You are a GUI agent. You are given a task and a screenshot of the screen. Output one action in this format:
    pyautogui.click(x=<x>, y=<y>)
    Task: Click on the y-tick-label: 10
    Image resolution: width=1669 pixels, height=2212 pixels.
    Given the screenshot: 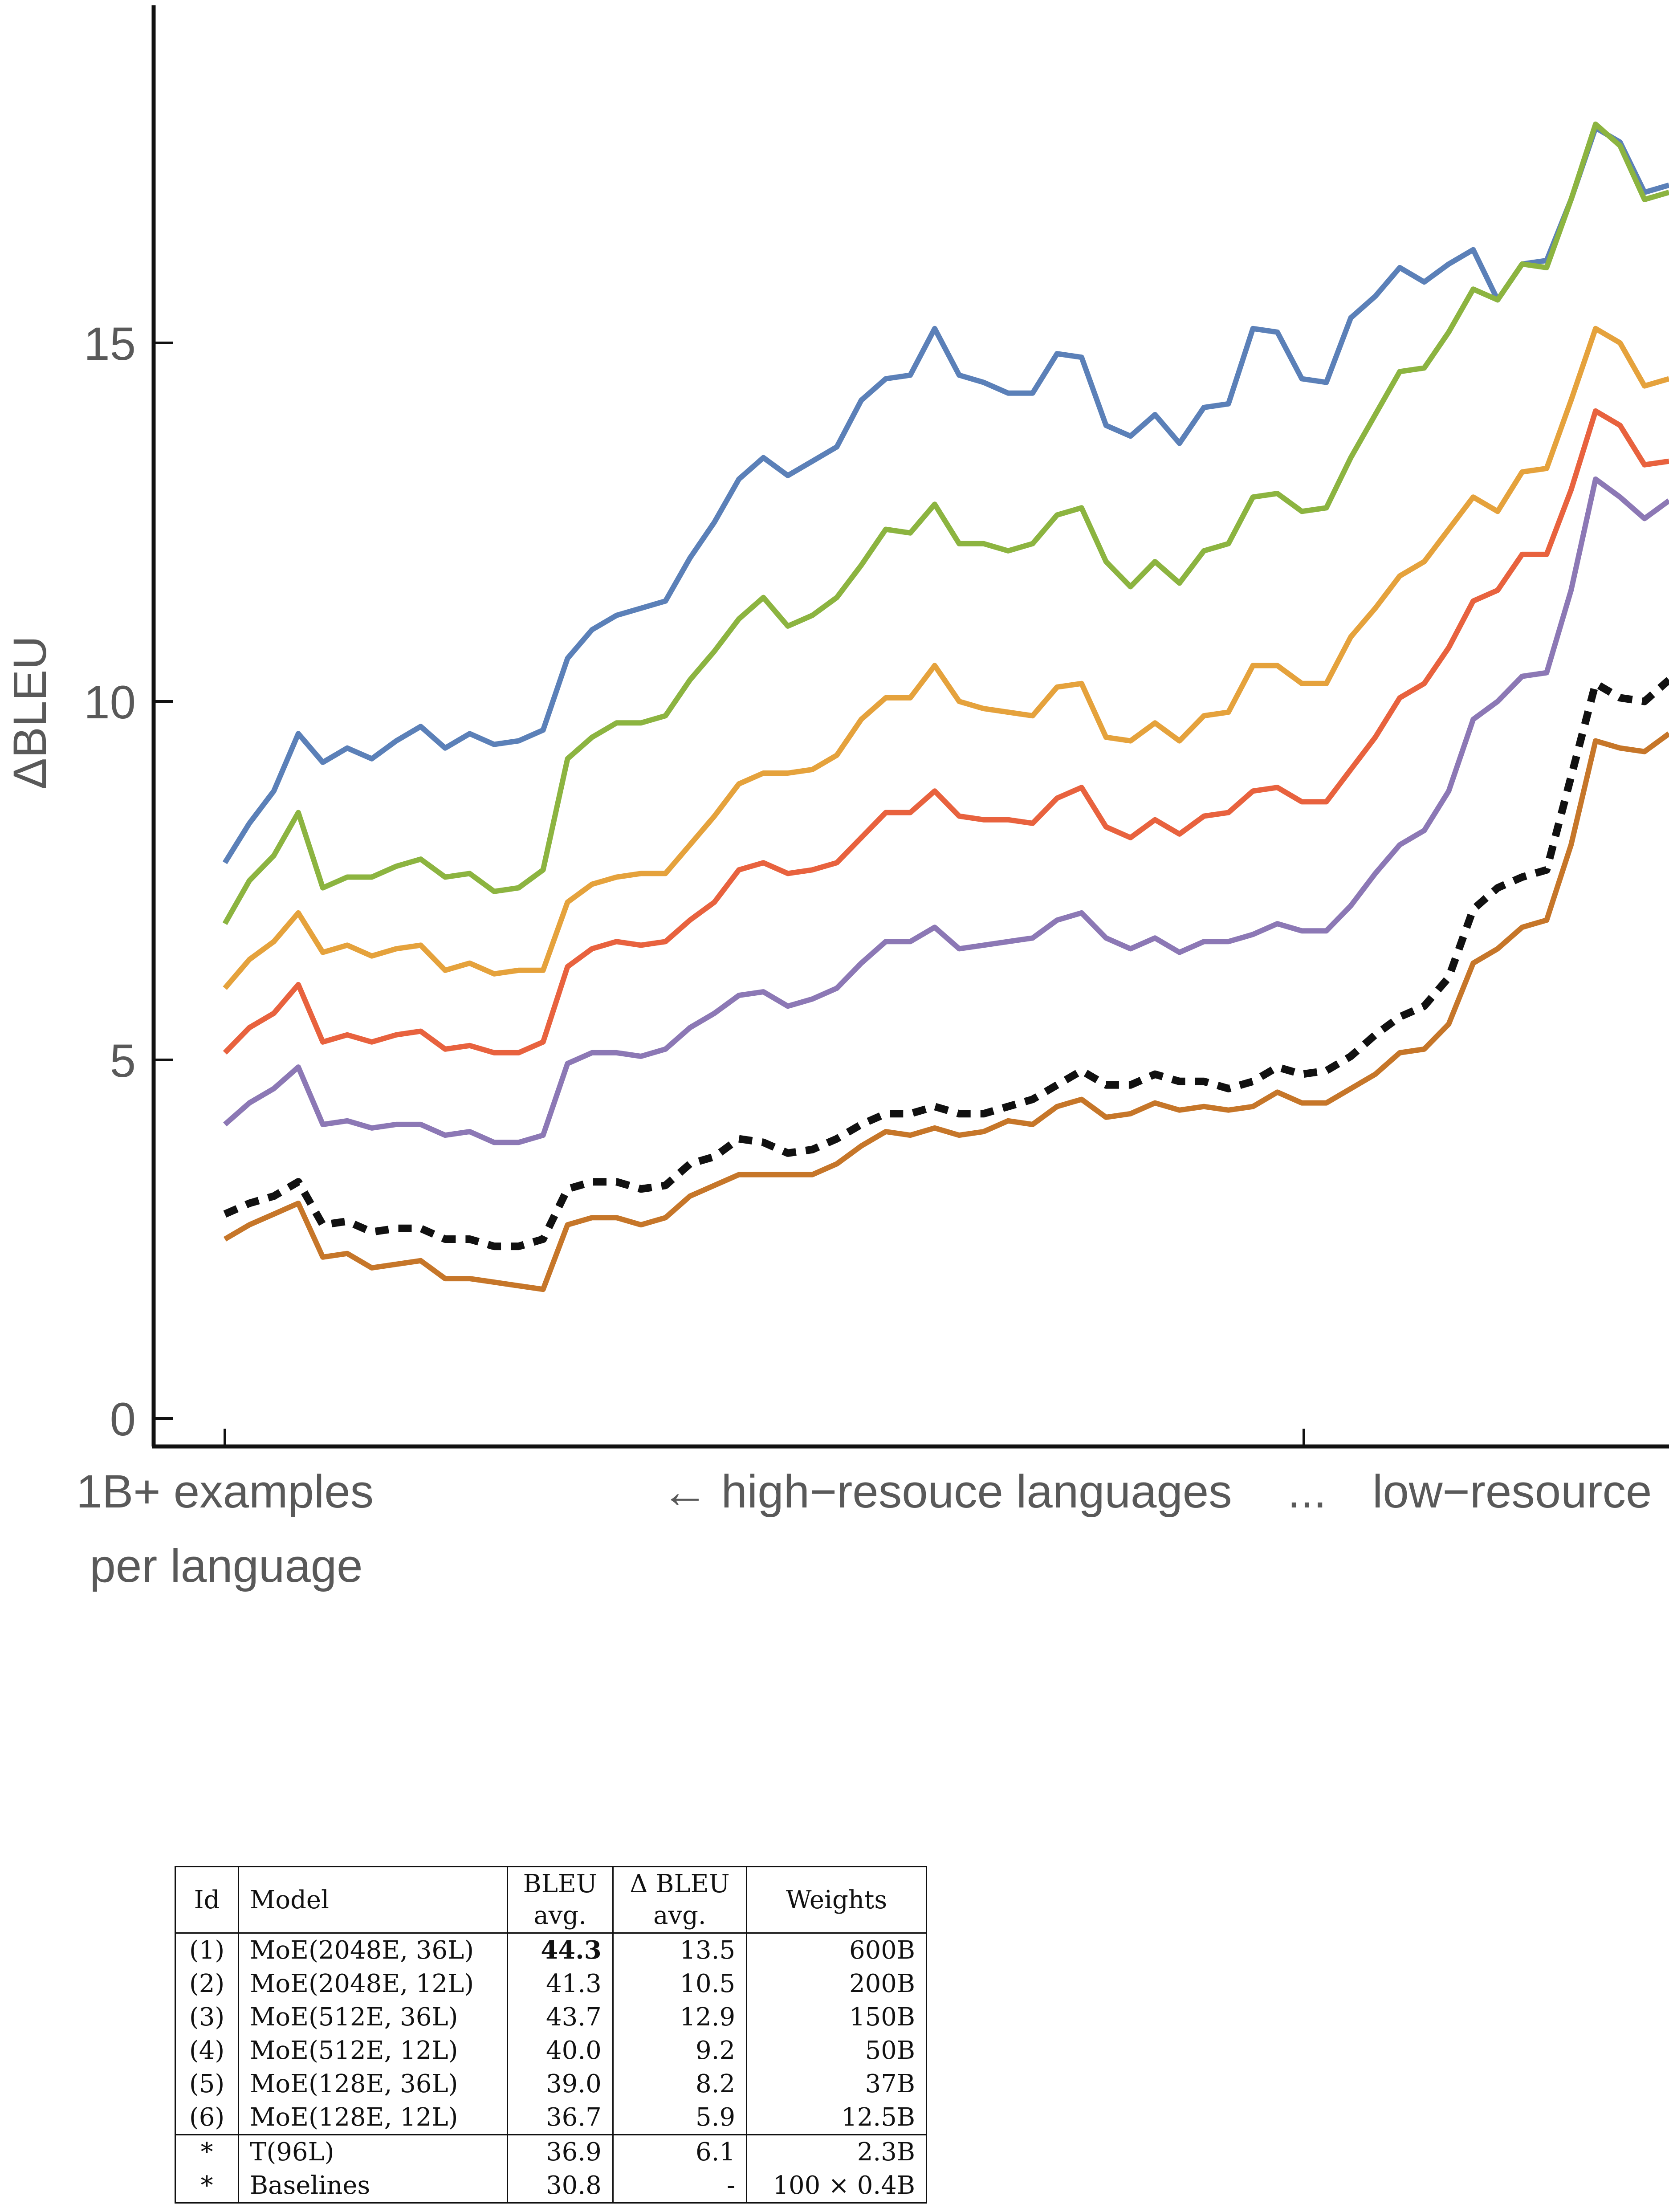 What is the action you would take?
    pyautogui.click(x=110, y=702)
    